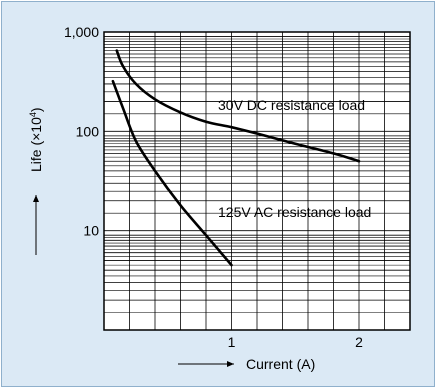  What do you see at coordinates (294, 212) in the screenshot?
I see `series-label-125v-ac: 125V AC resistance load` at bounding box center [294, 212].